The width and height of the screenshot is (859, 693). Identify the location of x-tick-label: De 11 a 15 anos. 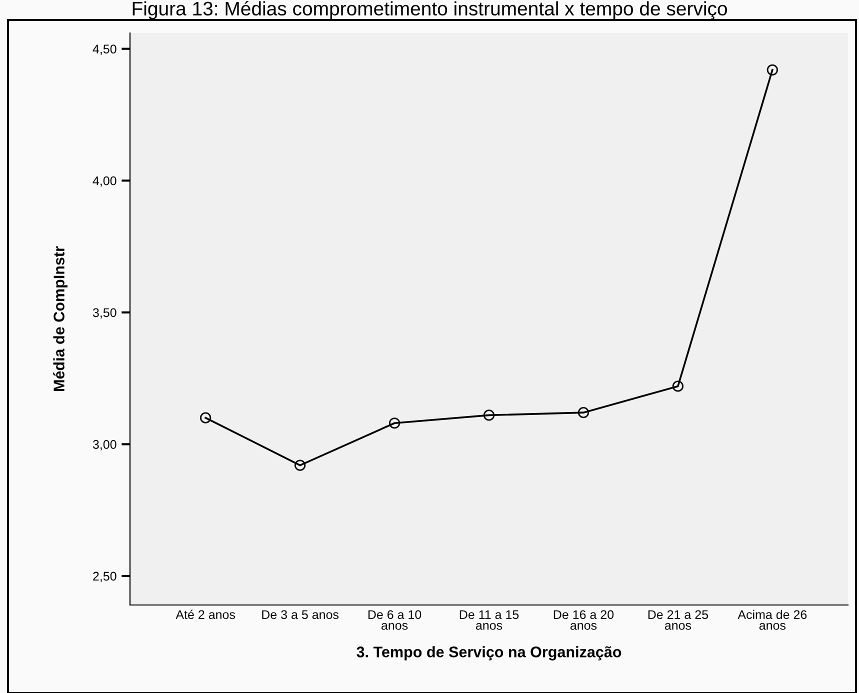
(489, 620).